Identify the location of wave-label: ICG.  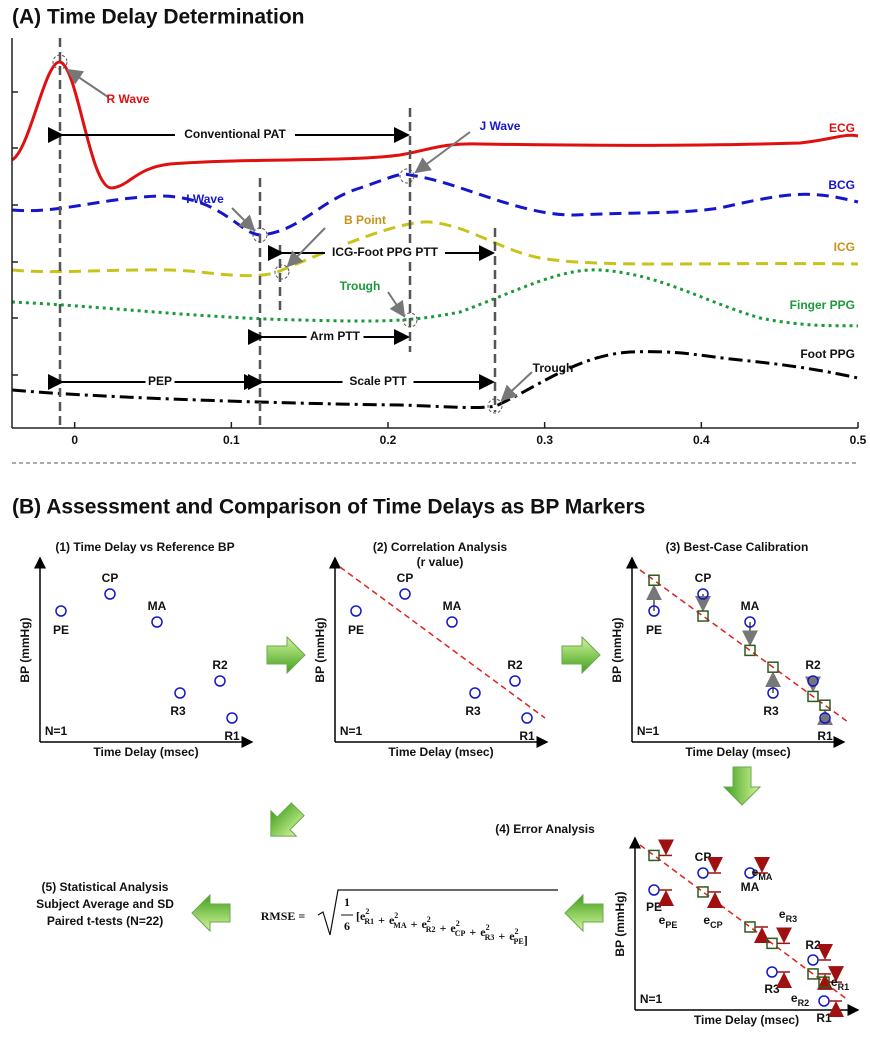
(844, 247).